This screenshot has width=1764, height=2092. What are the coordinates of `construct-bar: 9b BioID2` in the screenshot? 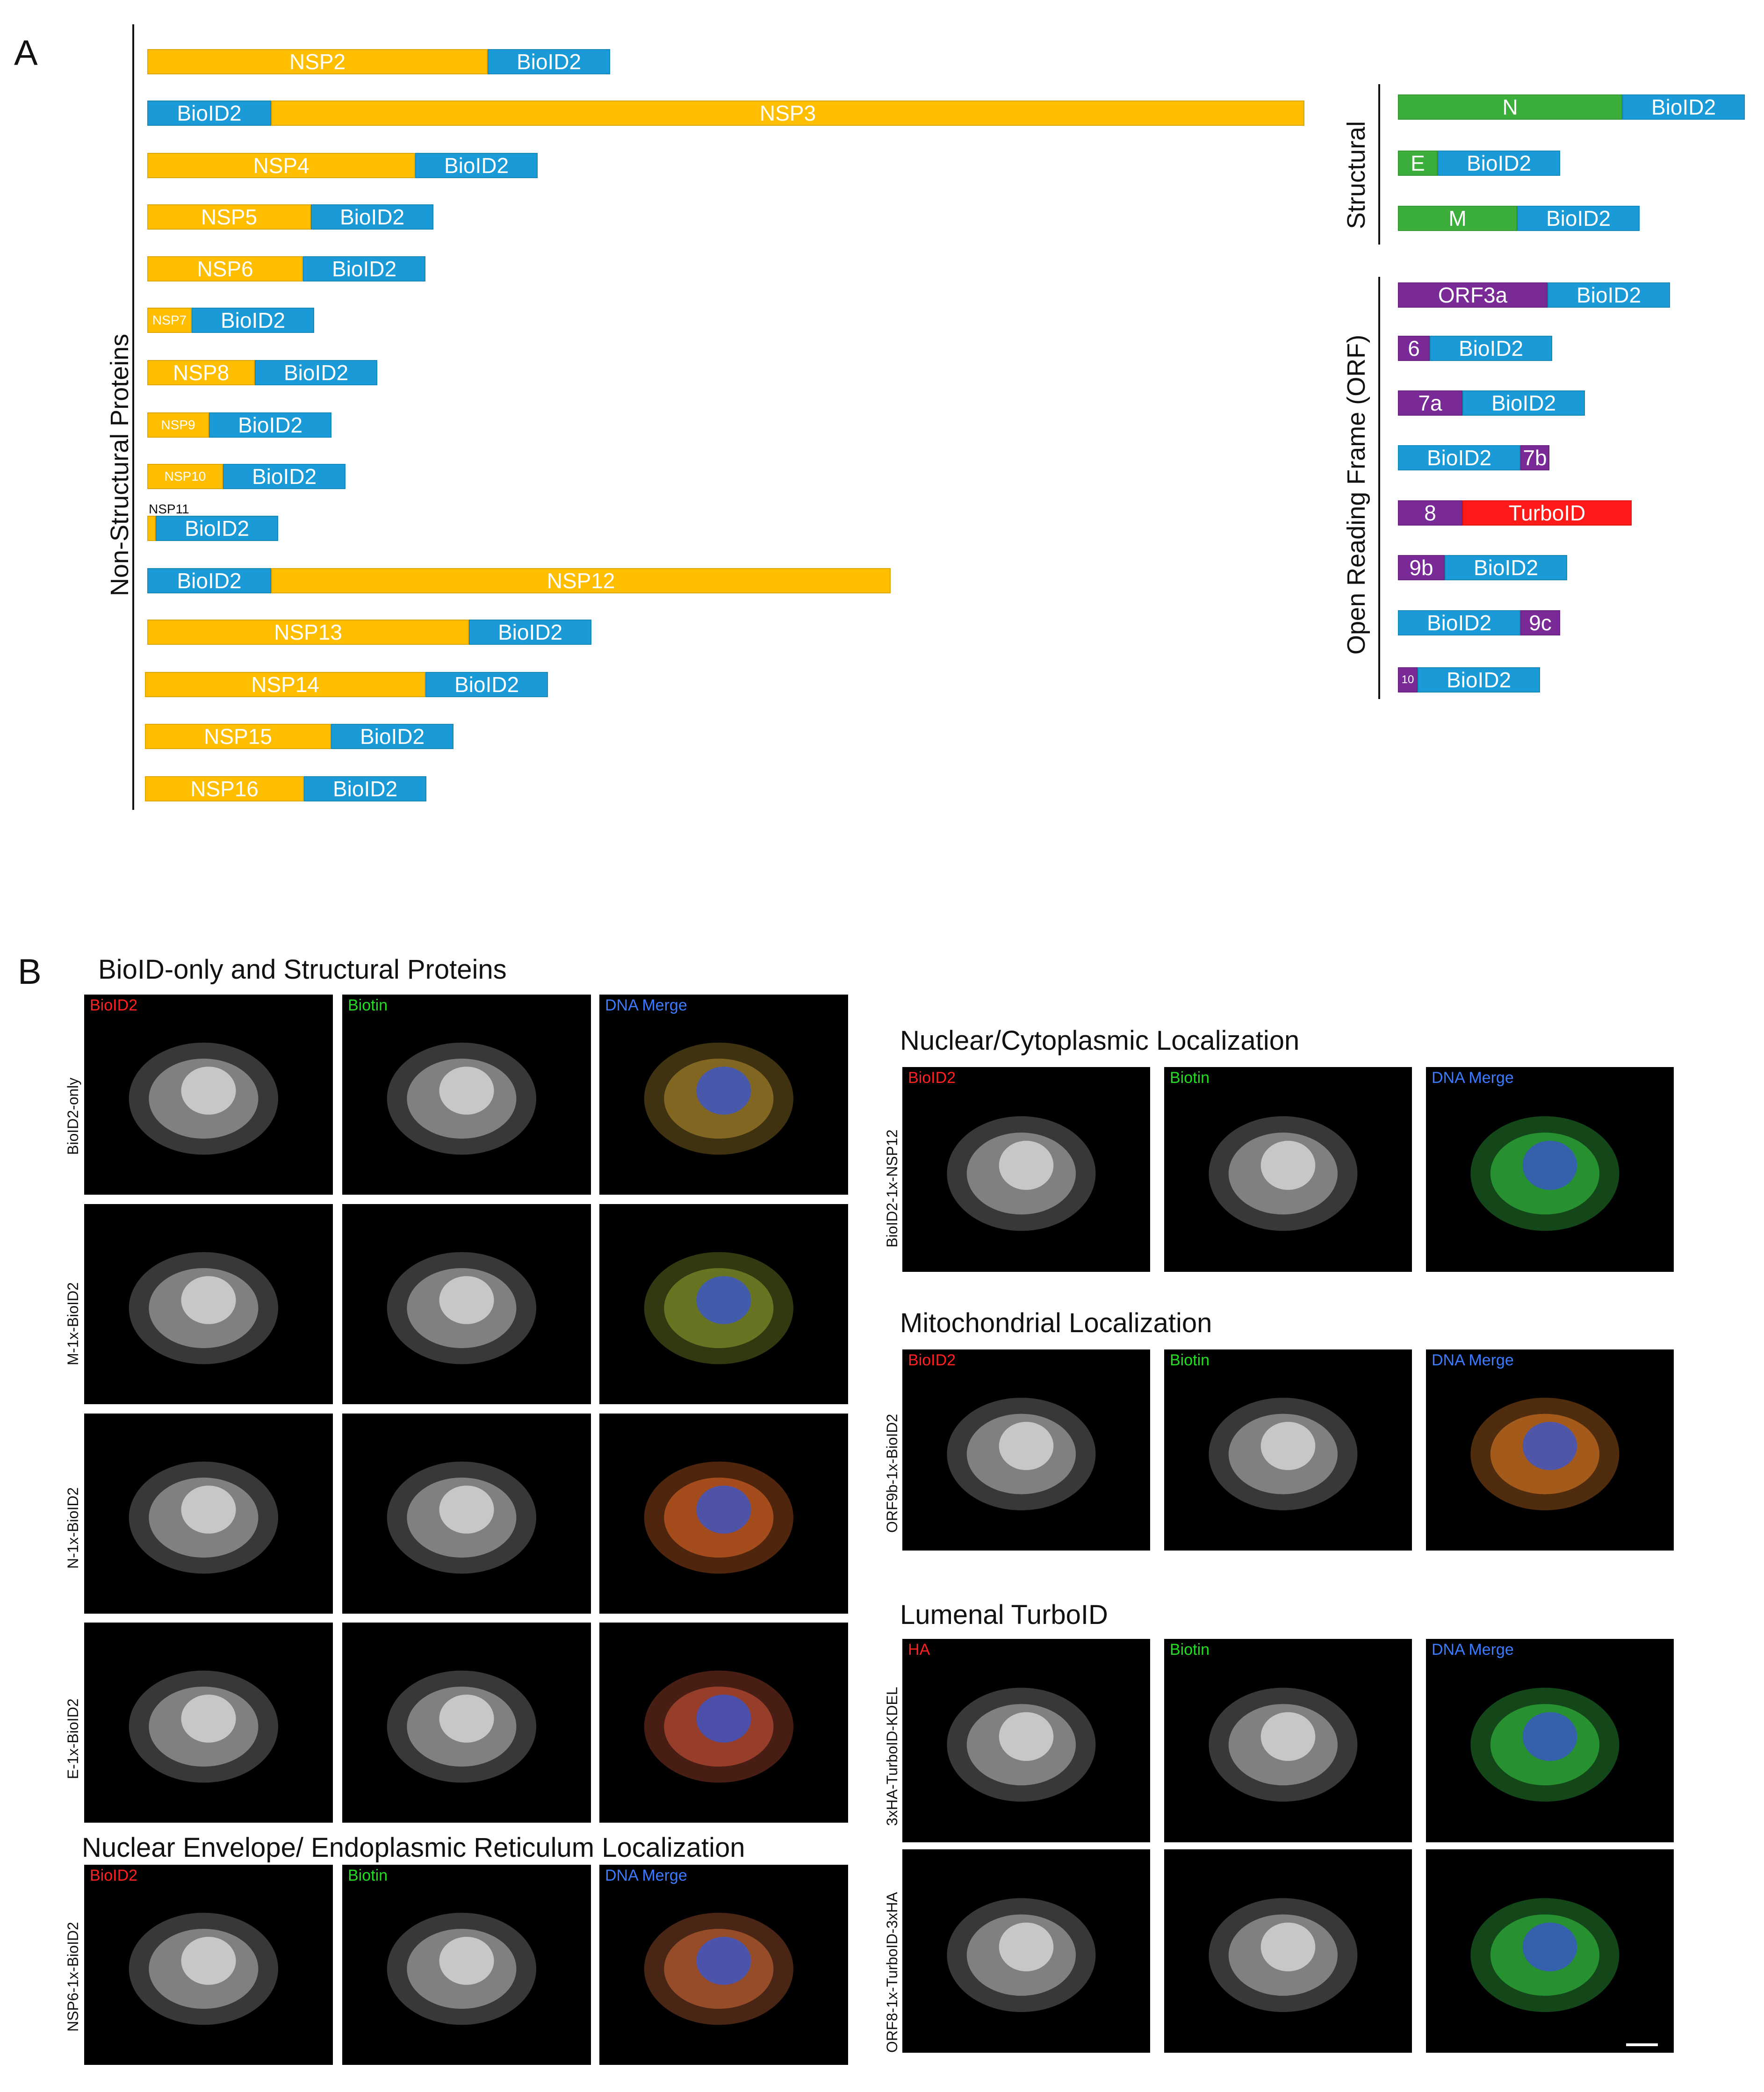 It's located at (1482, 567).